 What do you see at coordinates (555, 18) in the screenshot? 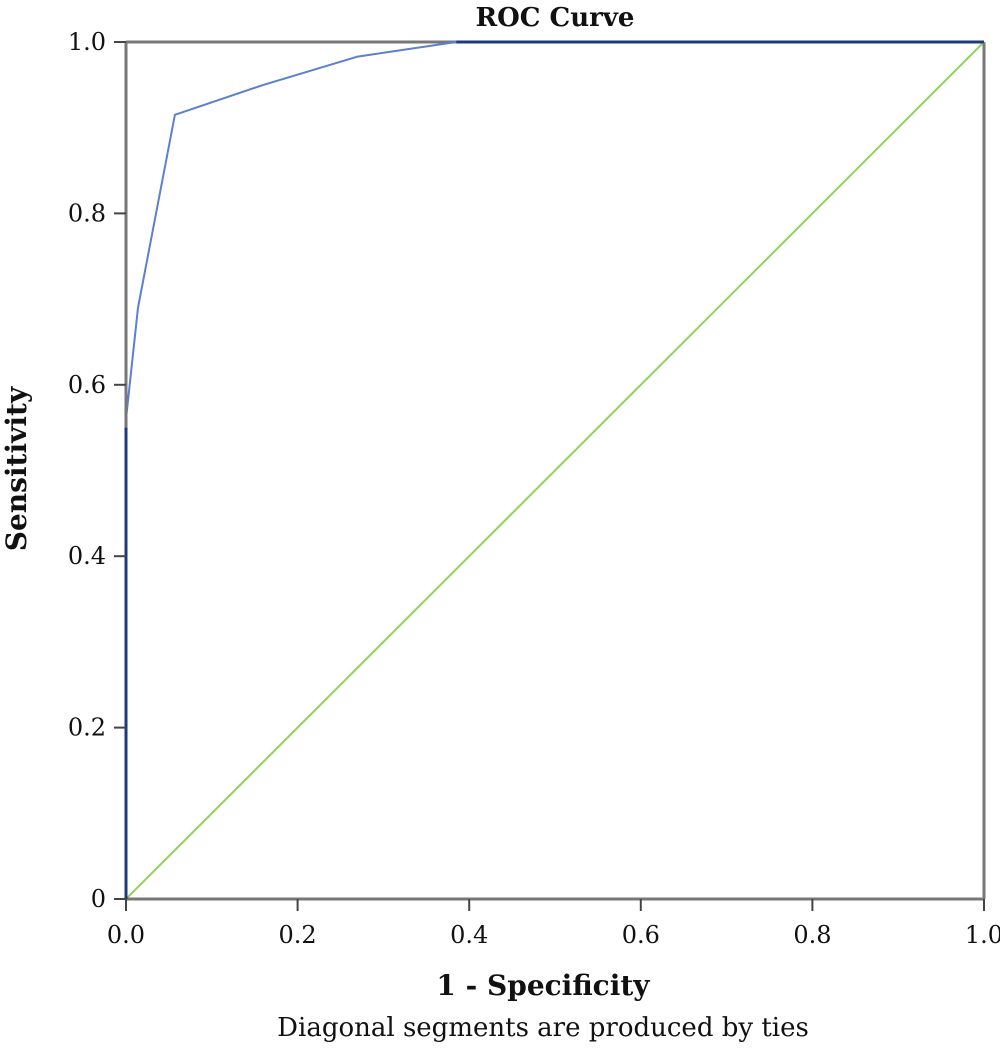
I see `chart-title: ROC Curve` at bounding box center [555, 18].